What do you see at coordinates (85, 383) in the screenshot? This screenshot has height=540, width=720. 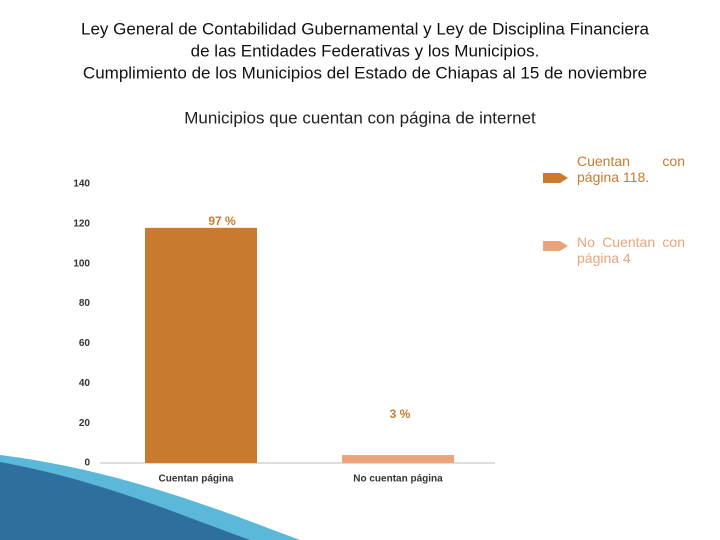 I see `y-tick-label: 40` at bounding box center [85, 383].